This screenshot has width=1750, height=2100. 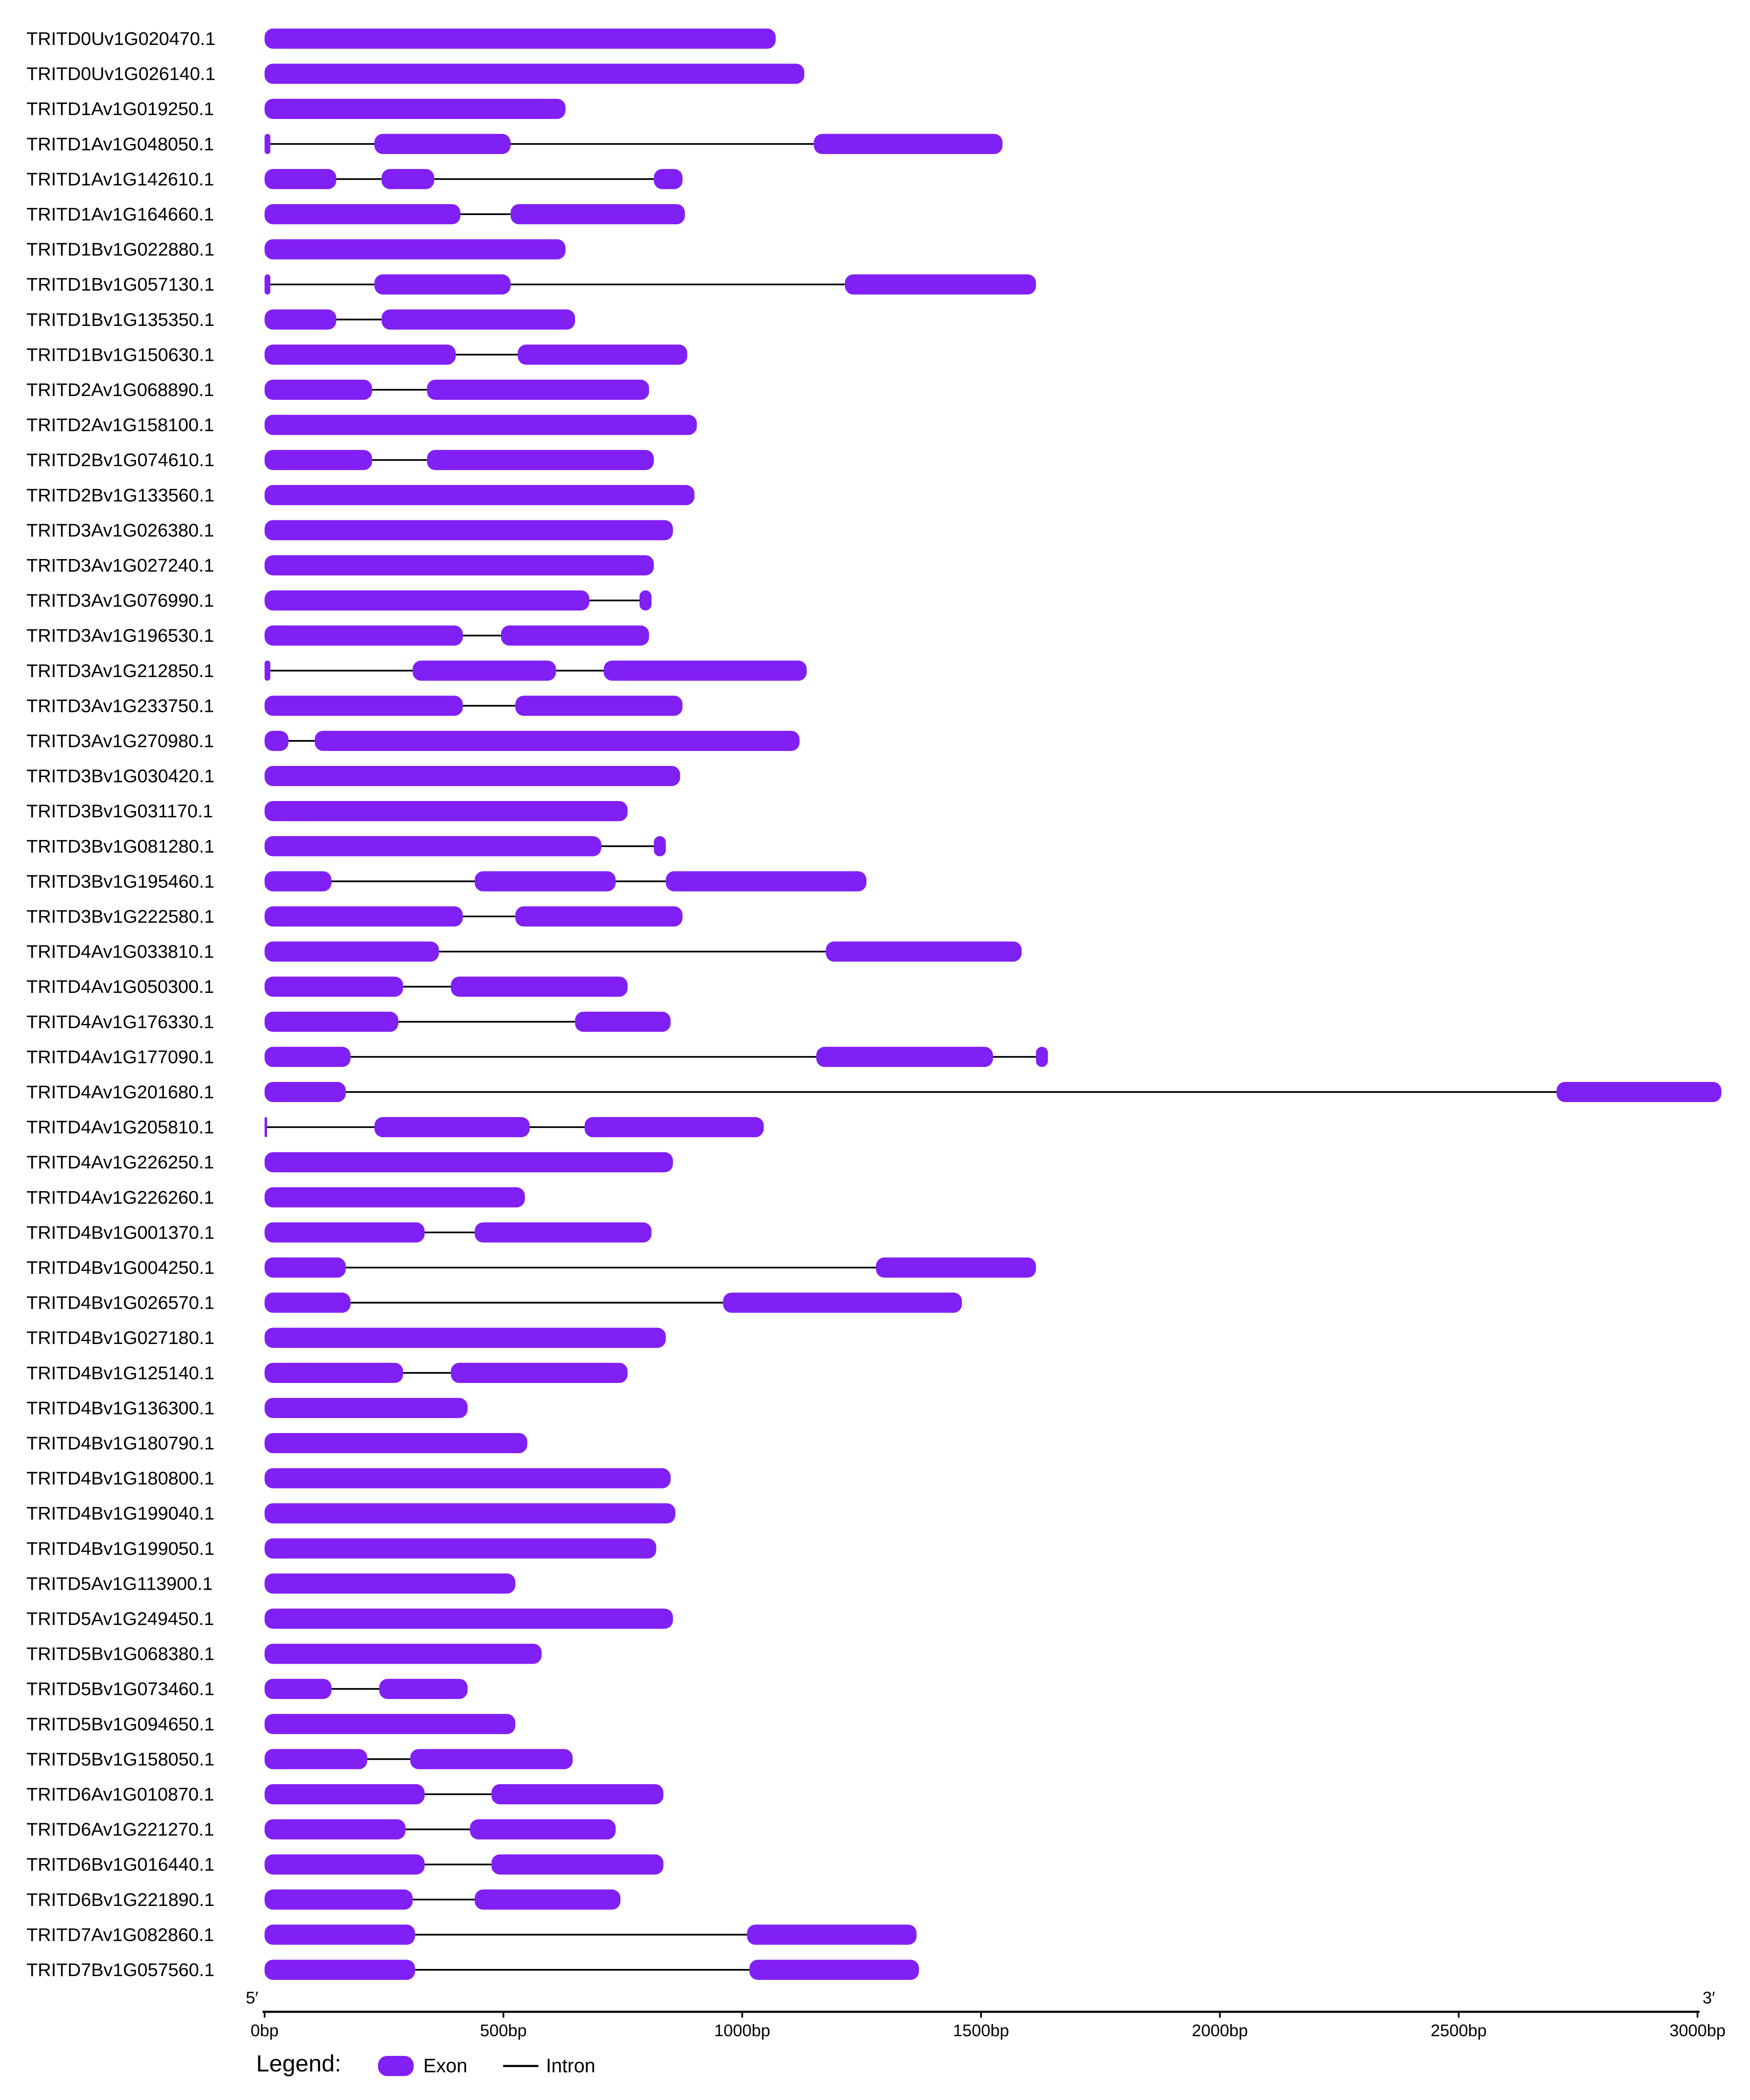 What do you see at coordinates (327, 811) in the screenshot?
I see `gene-row: TRITD3Bv1G031170.1` at bounding box center [327, 811].